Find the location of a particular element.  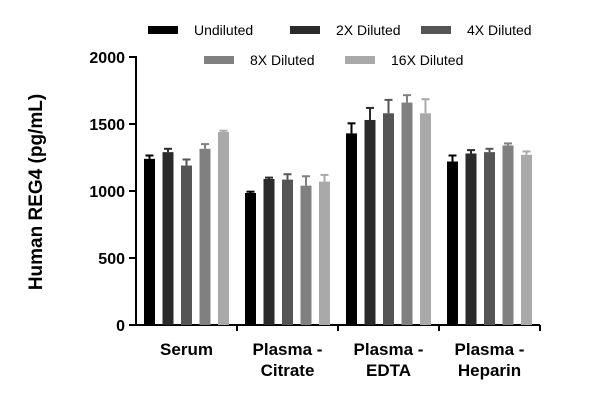

legend-label: 16X Diluted is located at coordinates (427, 60).